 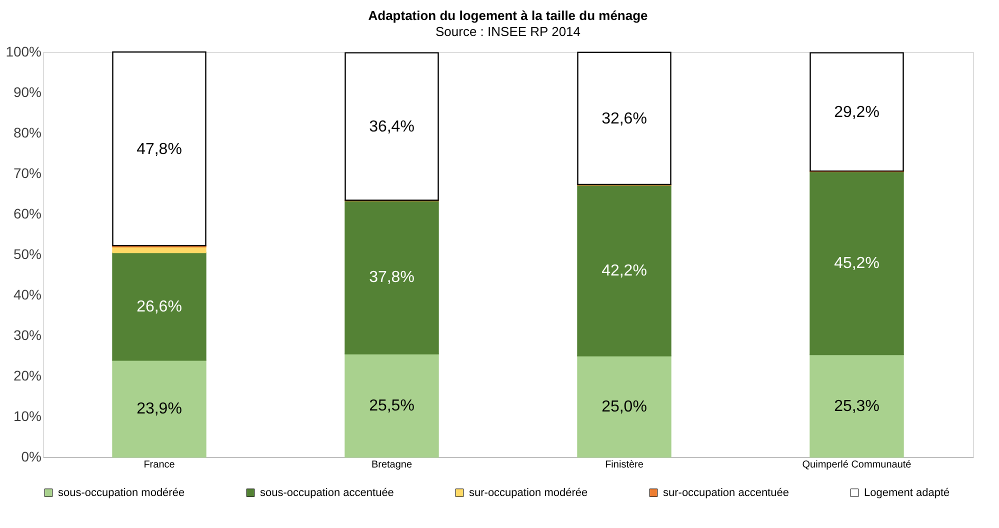 What do you see at coordinates (624, 407) in the screenshot?
I see `data-label: 25,0%` at bounding box center [624, 407].